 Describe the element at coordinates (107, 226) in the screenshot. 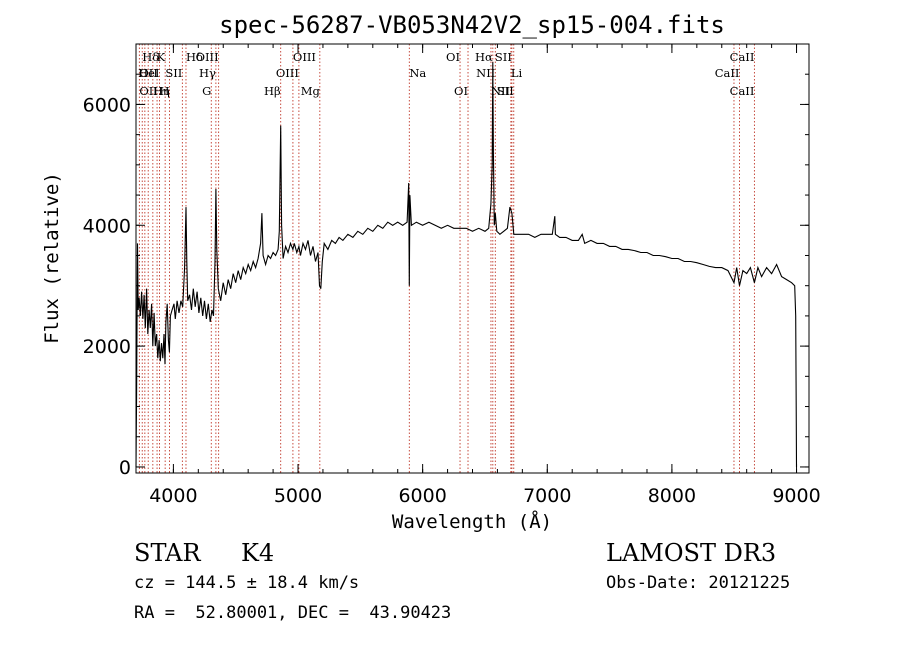

I see `y-tick-label: 4000` at that location.